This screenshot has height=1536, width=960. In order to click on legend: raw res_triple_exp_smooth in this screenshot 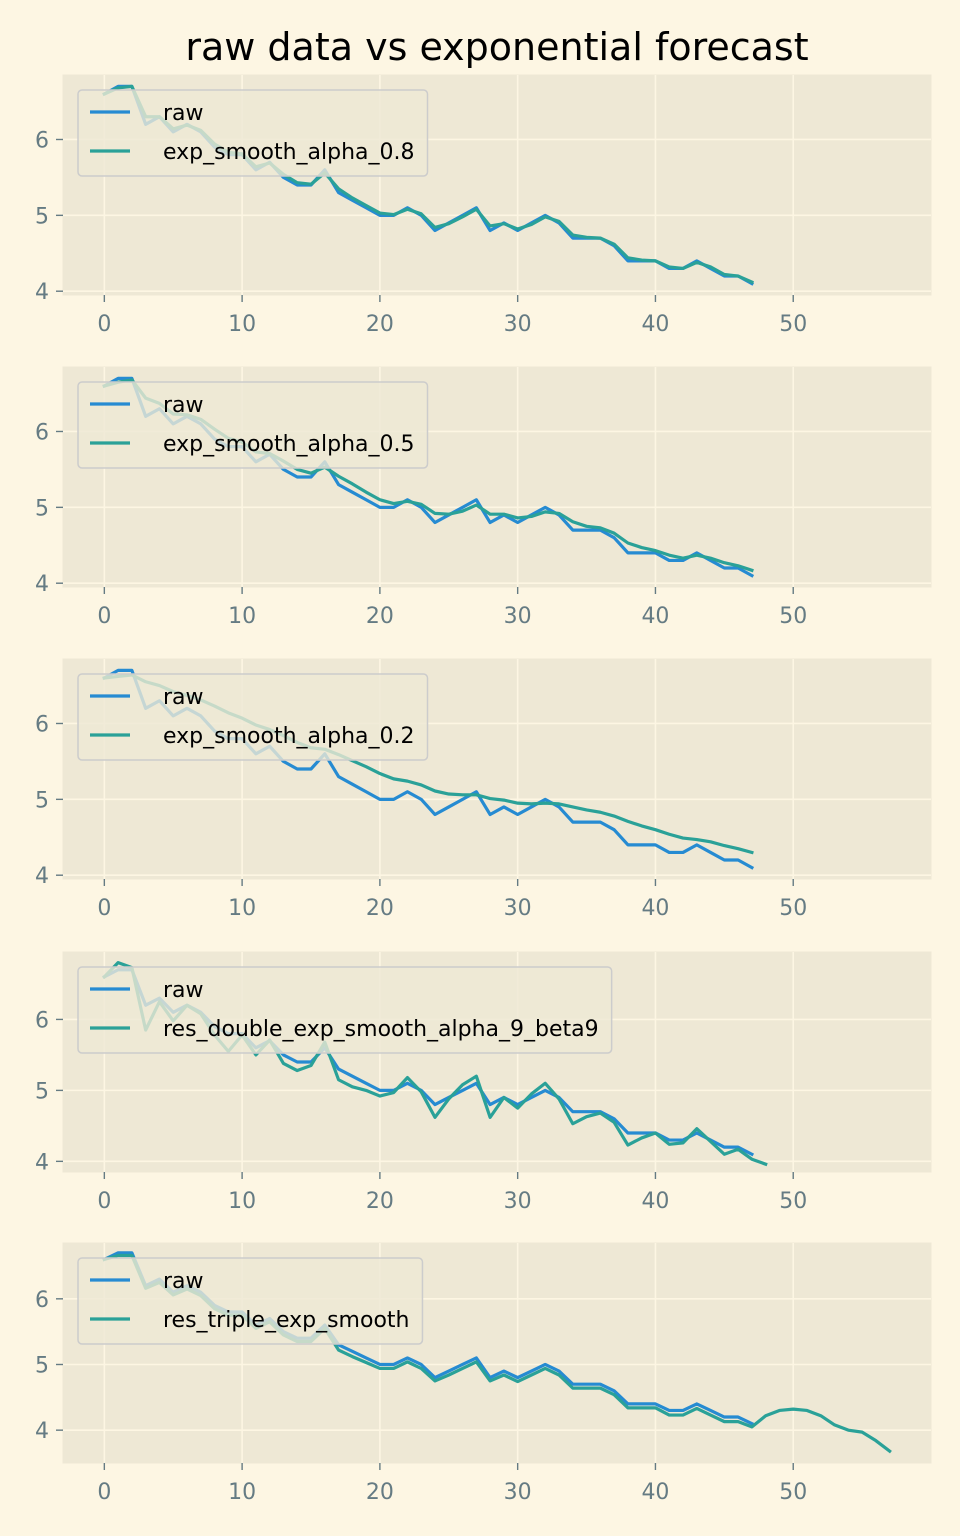, I will do `click(250, 1301)`.